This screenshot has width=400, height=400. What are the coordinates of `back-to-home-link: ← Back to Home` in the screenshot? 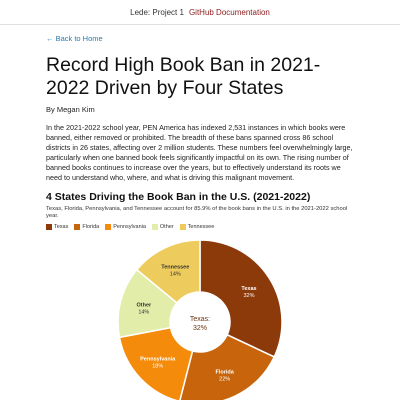 It's located at (74, 38).